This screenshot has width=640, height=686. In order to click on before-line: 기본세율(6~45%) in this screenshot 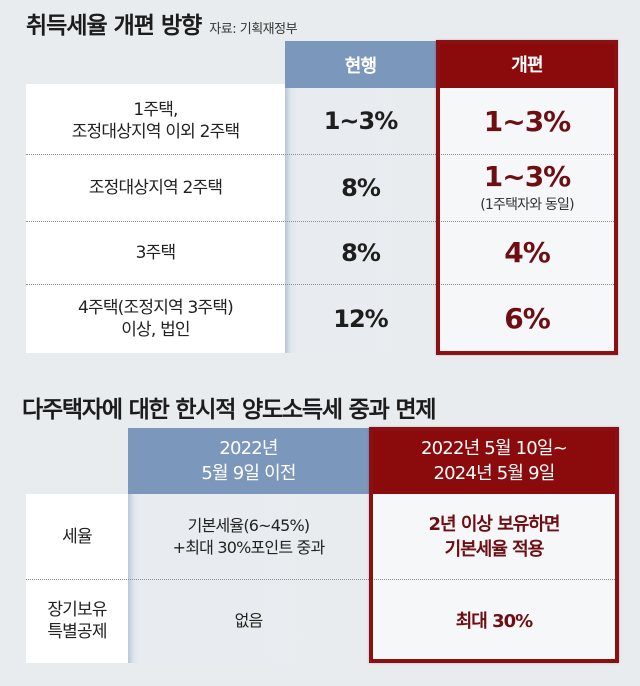, I will do `click(249, 525)`.